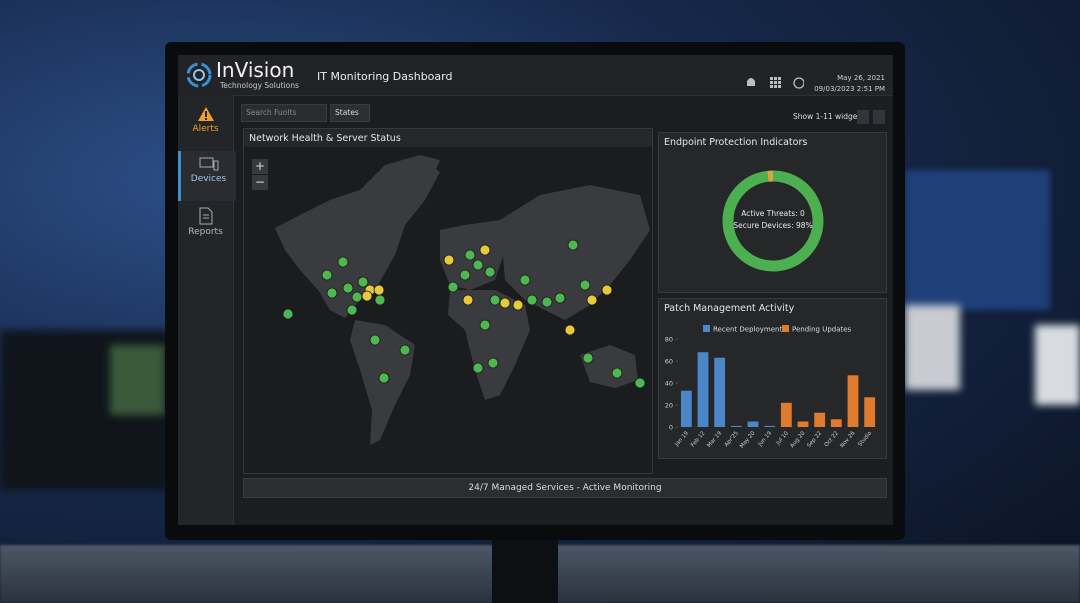 The image size is (1080, 603). Describe the element at coordinates (729, 308) in the screenshot. I see `panel-title: Patch Management Activity` at that location.